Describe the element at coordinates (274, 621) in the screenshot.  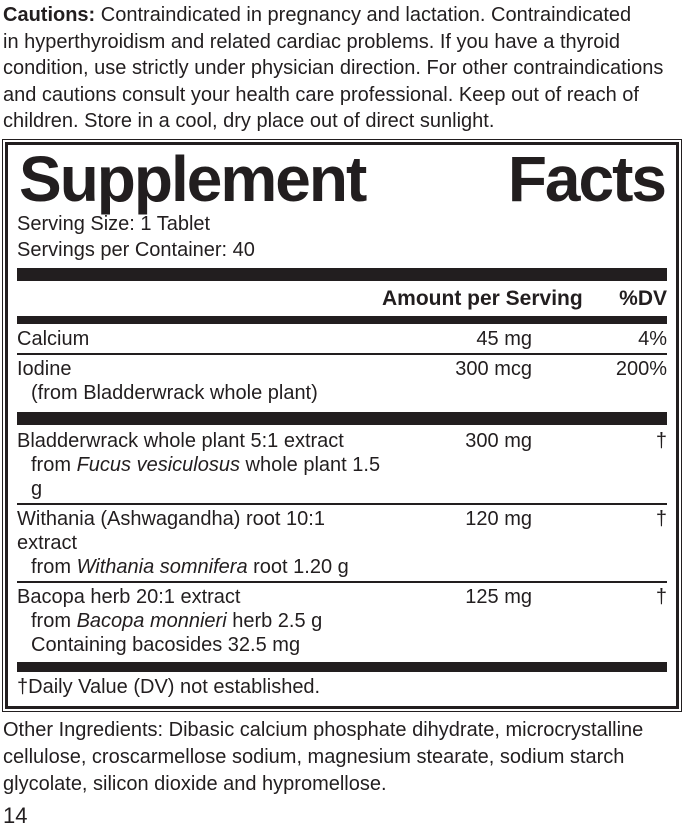
I see `subtext-post: herb 2.5 g` at that location.